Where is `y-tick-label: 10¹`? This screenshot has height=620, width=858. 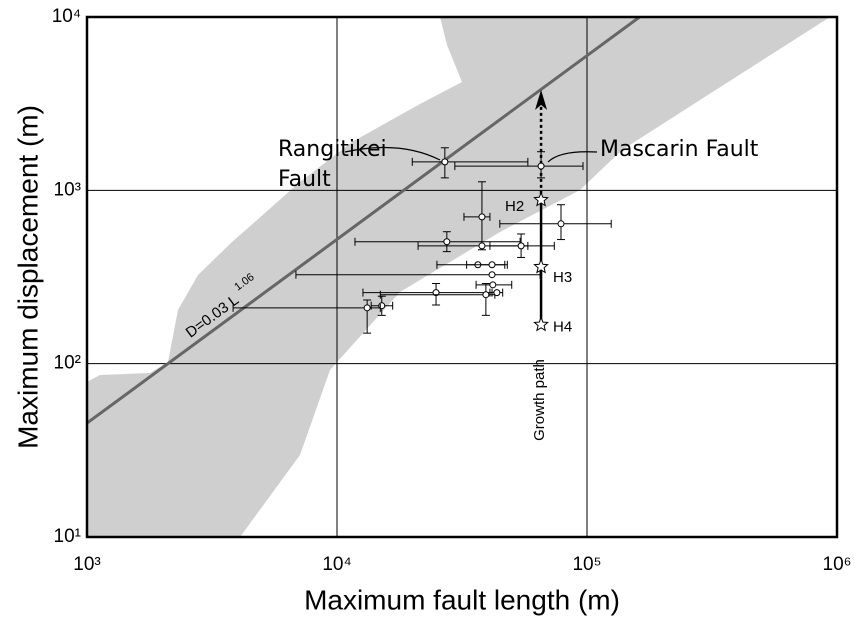
y-tick-label: 10¹ is located at coordinates (67, 536).